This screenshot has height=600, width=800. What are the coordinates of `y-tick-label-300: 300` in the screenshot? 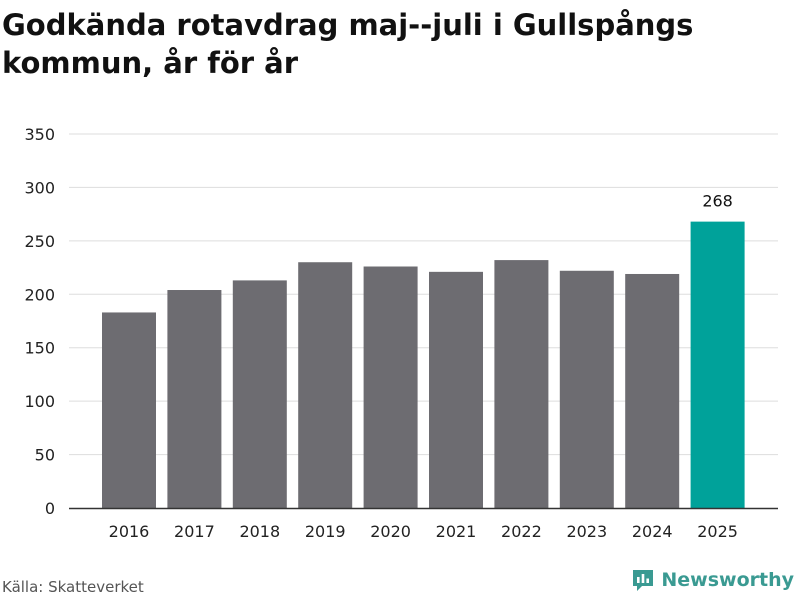 It's located at (39, 187).